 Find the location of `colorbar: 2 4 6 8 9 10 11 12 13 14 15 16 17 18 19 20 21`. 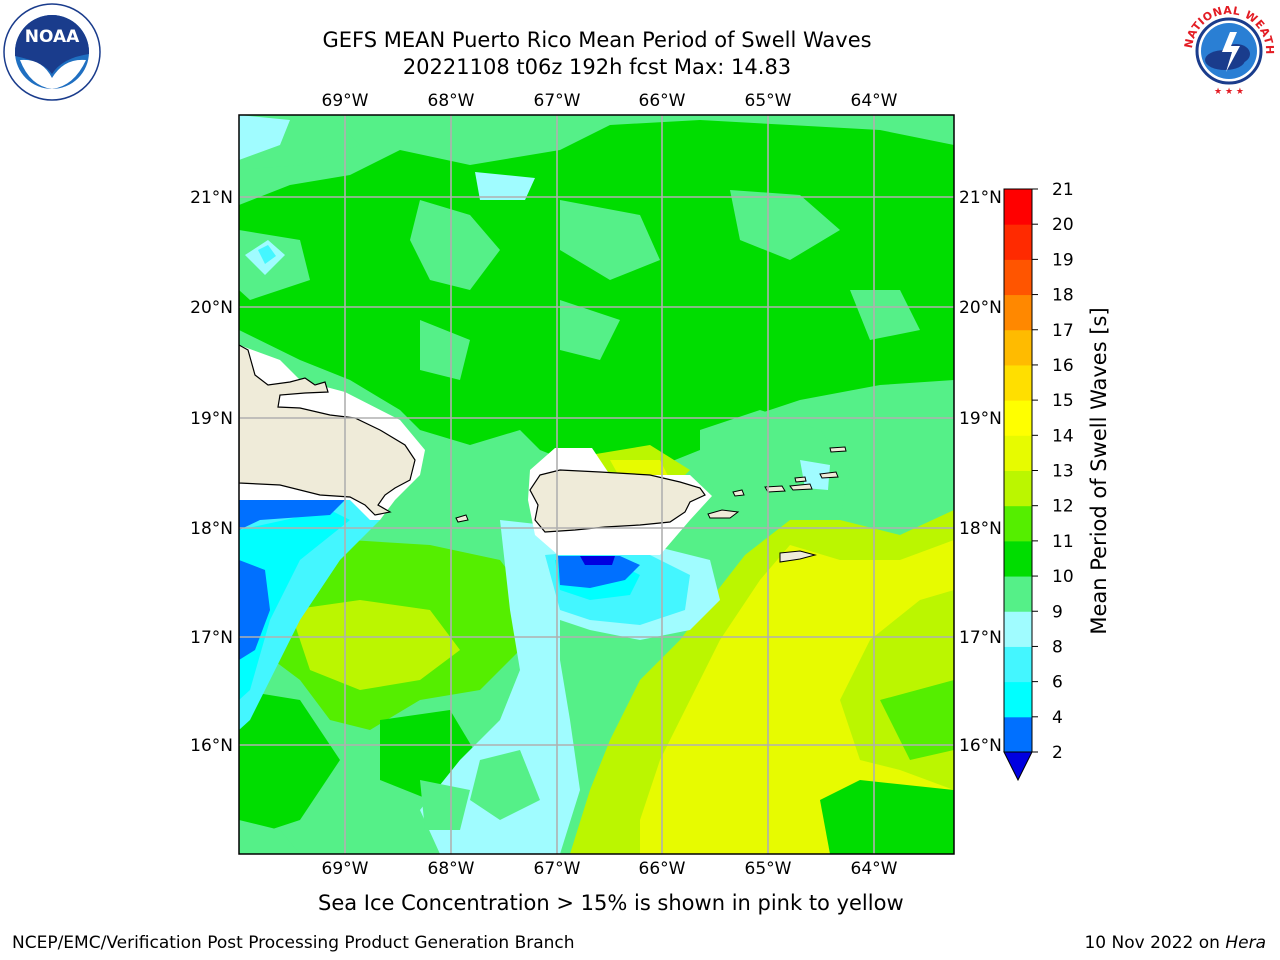

colorbar: 2 4 6 8 9 10 11 12 13 14 15 16 17 18 19 20 21 is located at coordinates (1038, 481).